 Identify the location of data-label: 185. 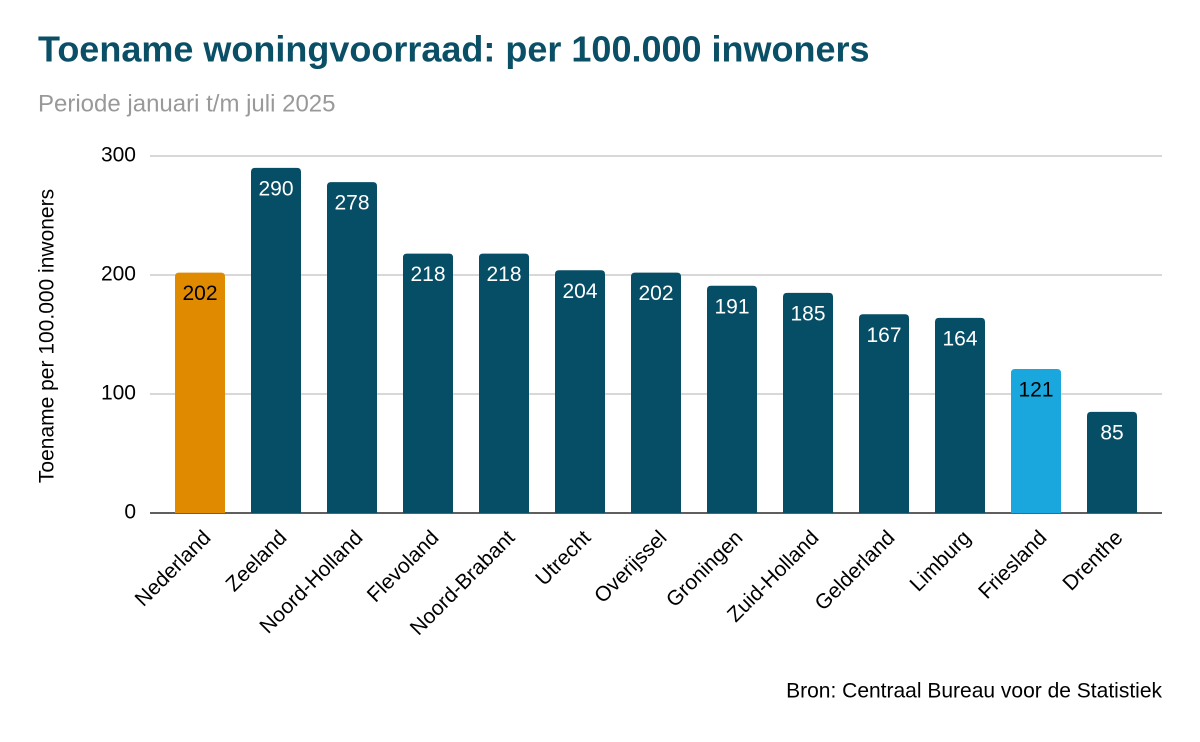
(807, 313).